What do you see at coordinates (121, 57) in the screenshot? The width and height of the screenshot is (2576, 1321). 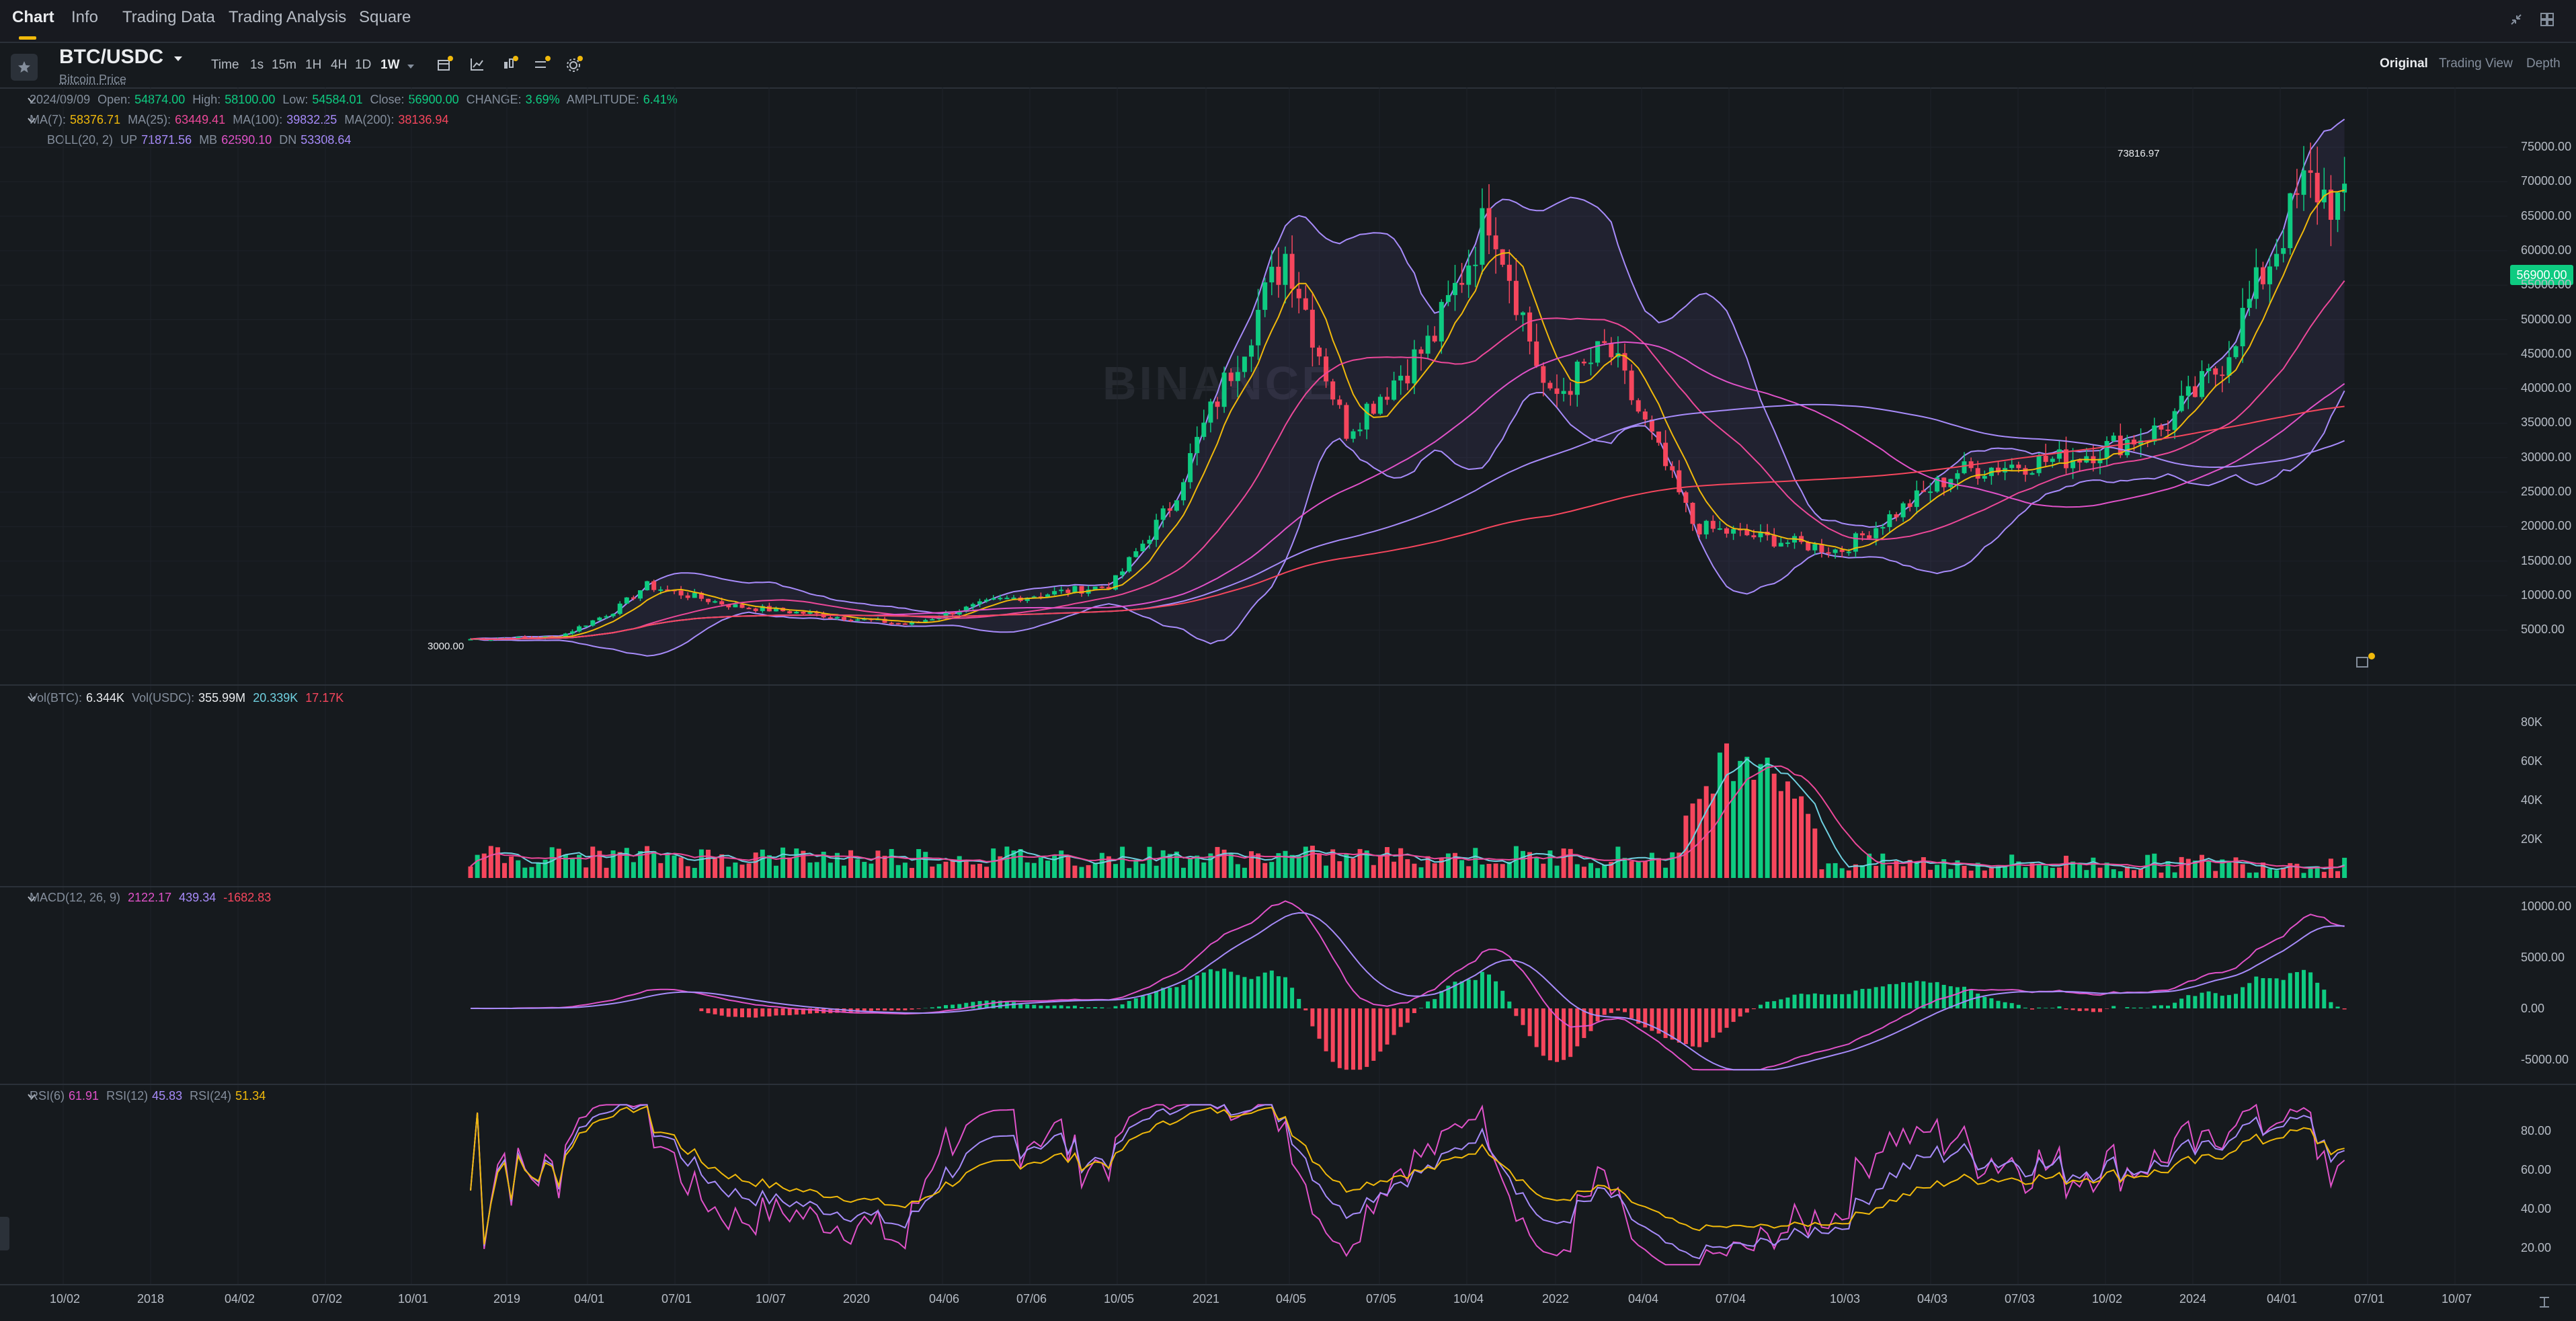 I see `symbol-selector: BTC/USDC` at bounding box center [121, 57].